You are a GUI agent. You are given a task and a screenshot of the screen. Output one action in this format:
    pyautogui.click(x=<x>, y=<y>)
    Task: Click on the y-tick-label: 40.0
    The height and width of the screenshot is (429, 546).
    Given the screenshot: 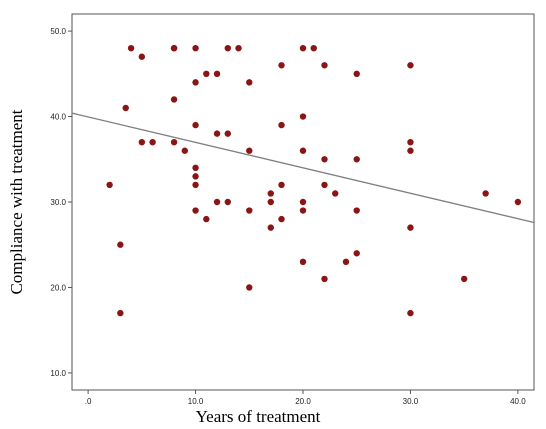 What is the action you would take?
    pyautogui.click(x=58, y=117)
    